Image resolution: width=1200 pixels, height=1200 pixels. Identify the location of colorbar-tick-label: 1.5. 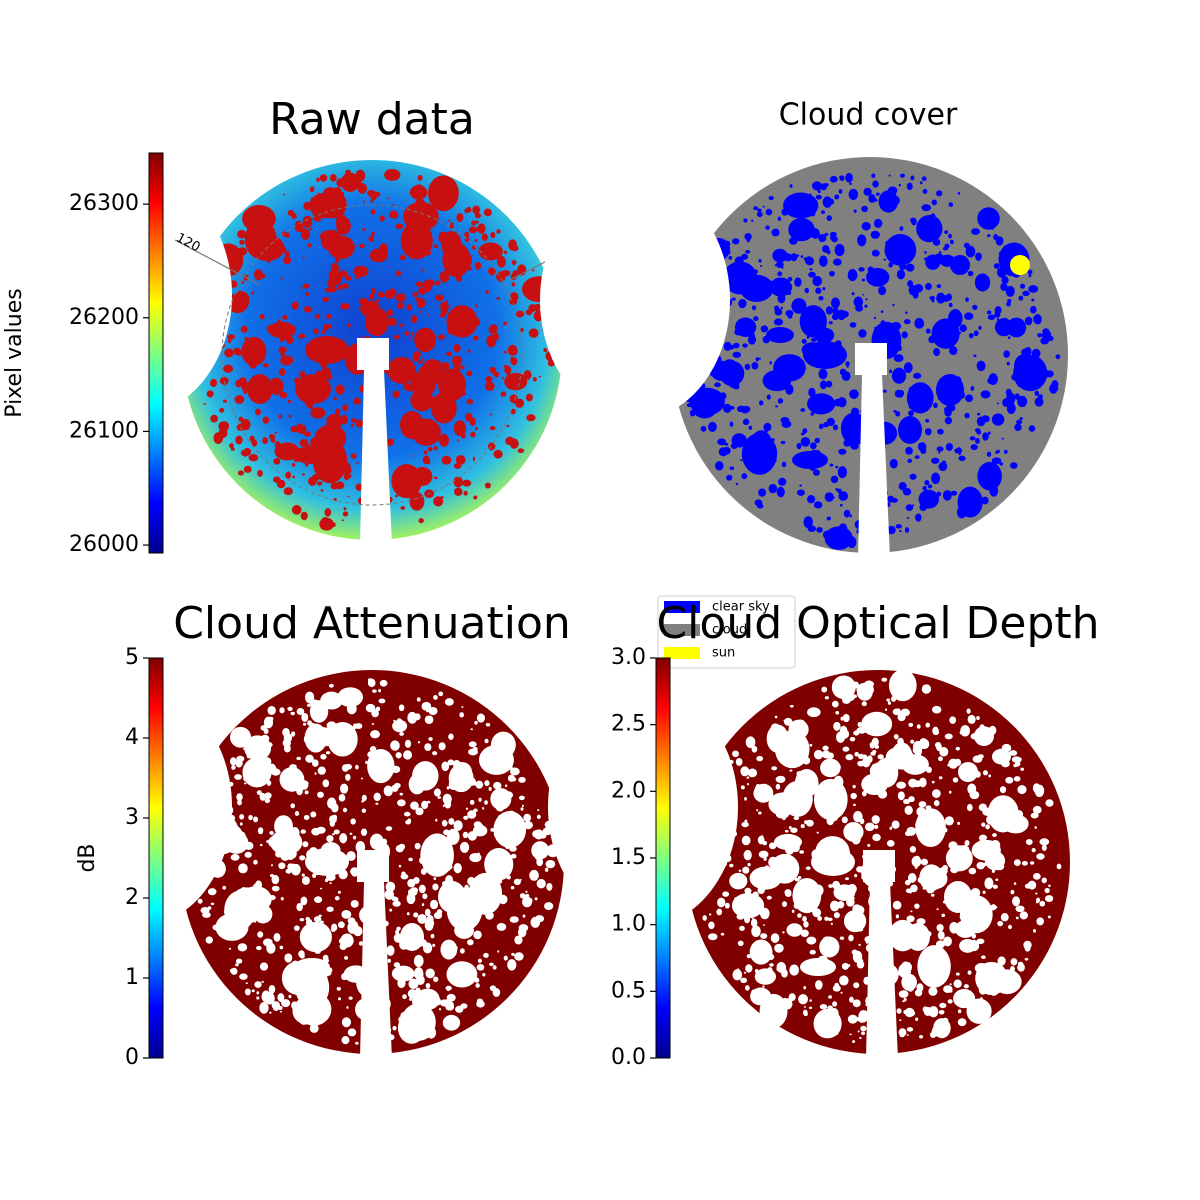
(628, 857).